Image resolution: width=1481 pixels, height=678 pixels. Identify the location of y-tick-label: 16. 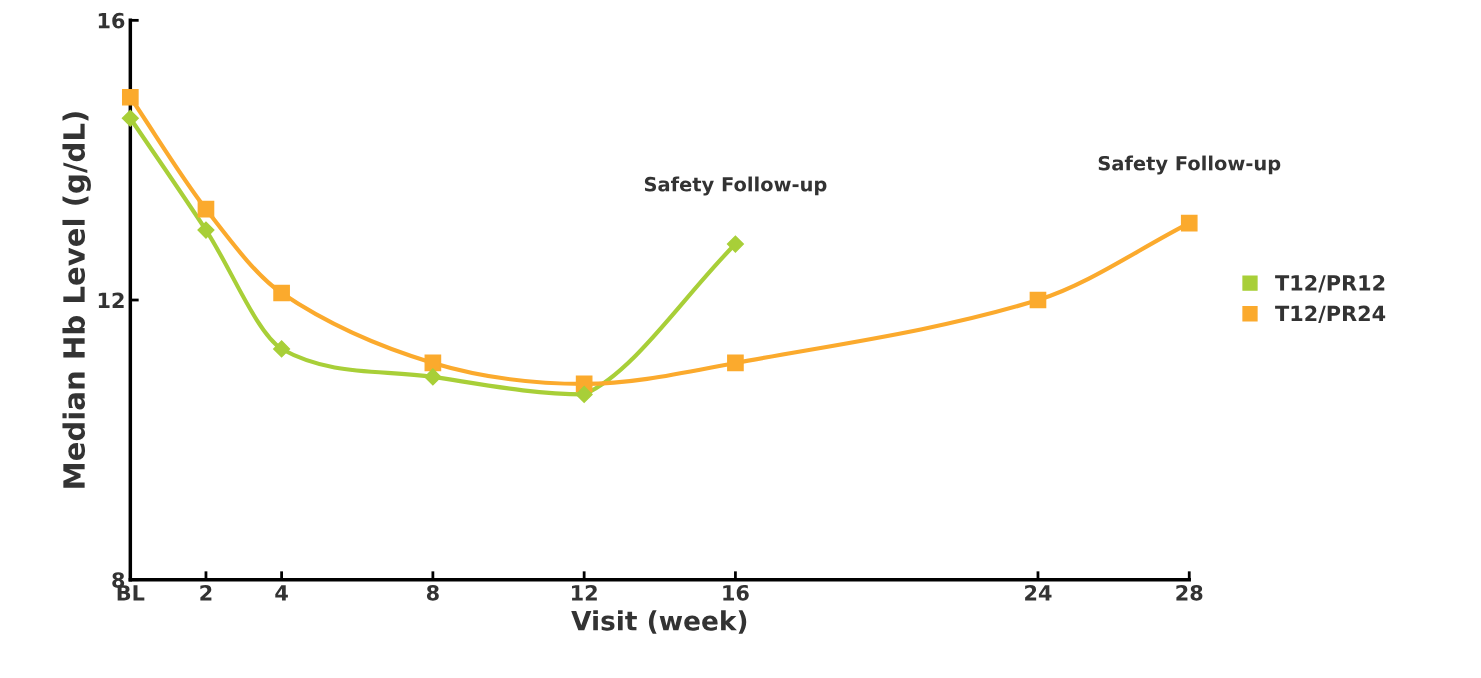
(111, 20).